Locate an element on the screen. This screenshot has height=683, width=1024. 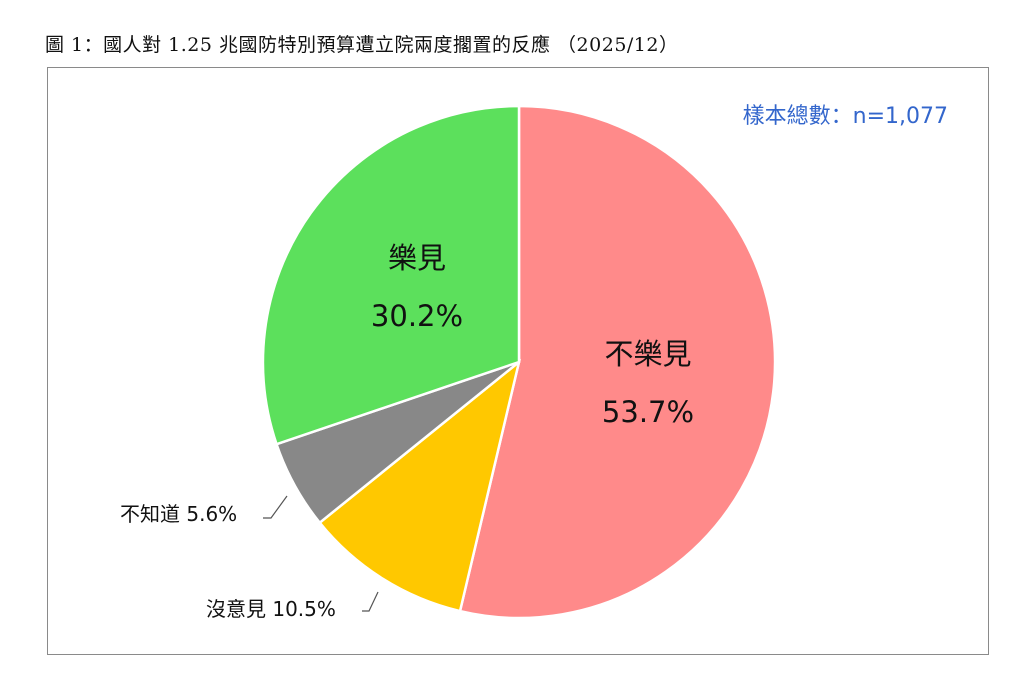
slice-name-meiyijian: 沒意見 is located at coordinates (236, 609).